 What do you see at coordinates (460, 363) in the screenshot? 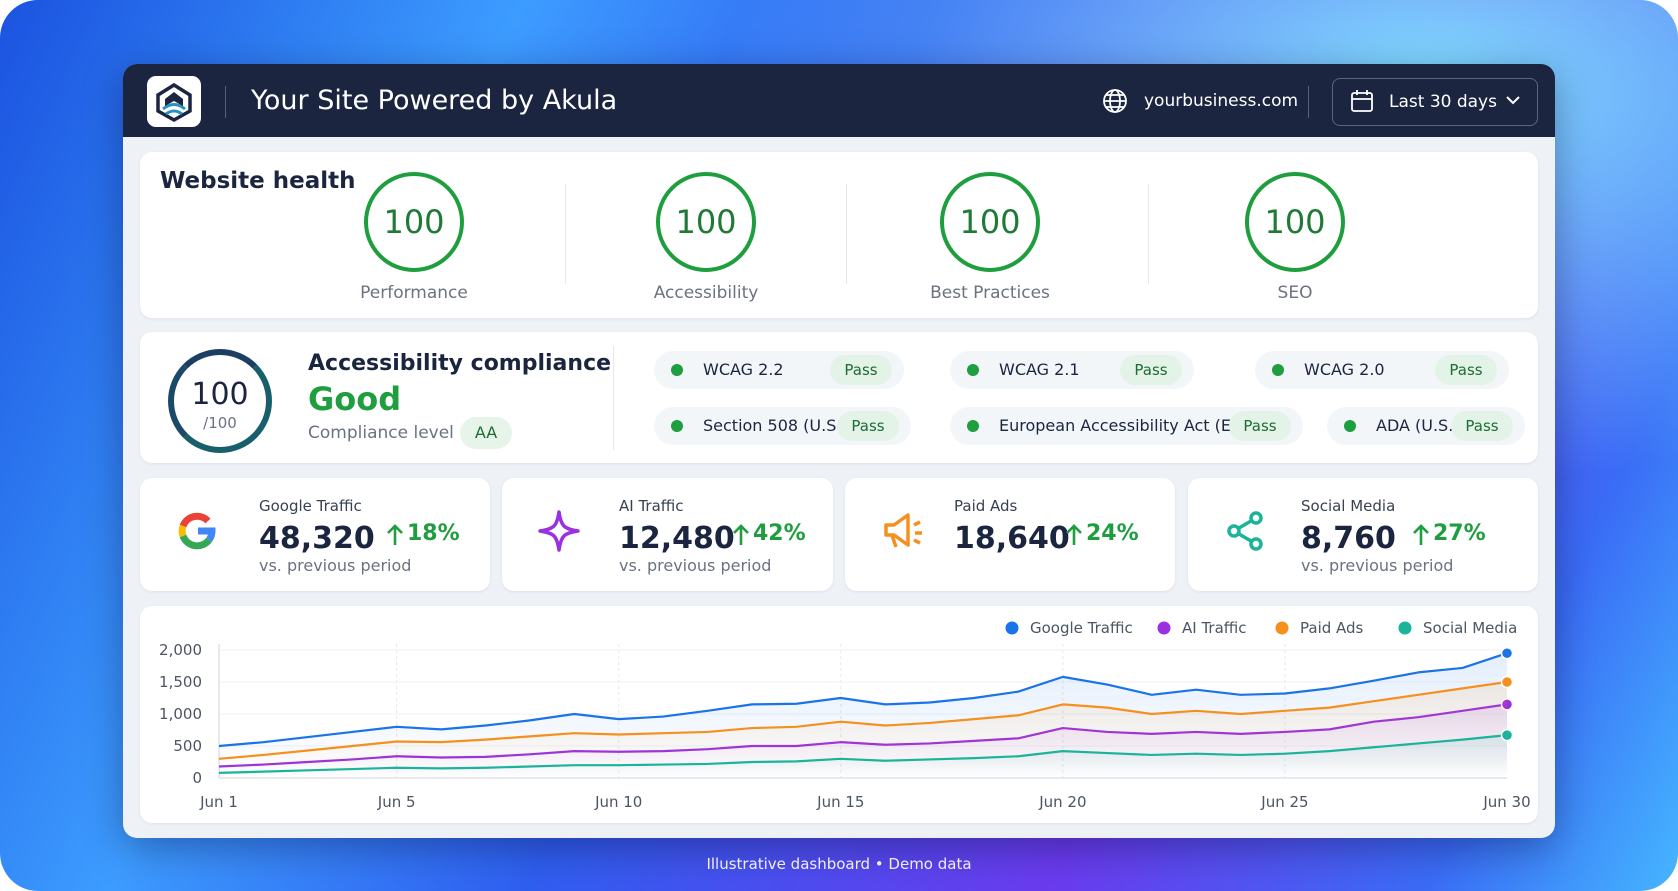
I see `compliance-title: Accessibility compliance` at bounding box center [460, 363].